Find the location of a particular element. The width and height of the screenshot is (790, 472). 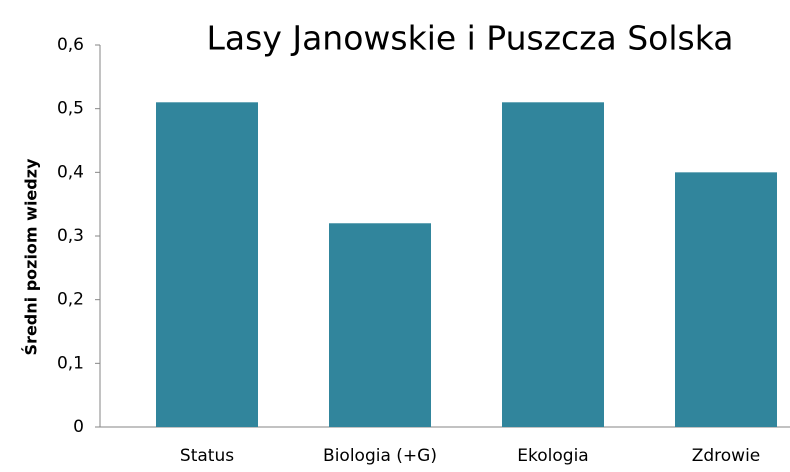

y-tick-label: 0,4 is located at coordinates (70, 172).